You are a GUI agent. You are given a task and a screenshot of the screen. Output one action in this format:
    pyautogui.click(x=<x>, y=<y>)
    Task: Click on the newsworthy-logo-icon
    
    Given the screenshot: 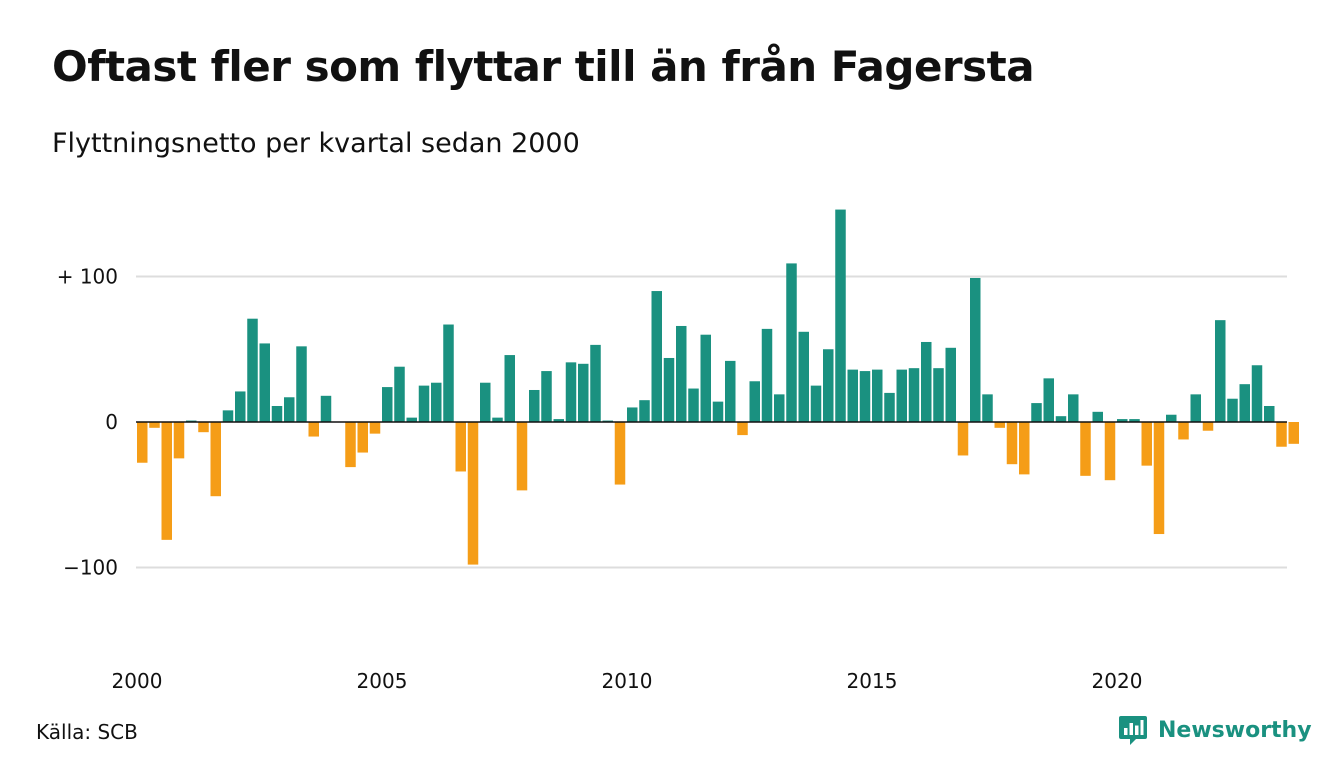 What is the action you would take?
    pyautogui.click(x=1133, y=730)
    